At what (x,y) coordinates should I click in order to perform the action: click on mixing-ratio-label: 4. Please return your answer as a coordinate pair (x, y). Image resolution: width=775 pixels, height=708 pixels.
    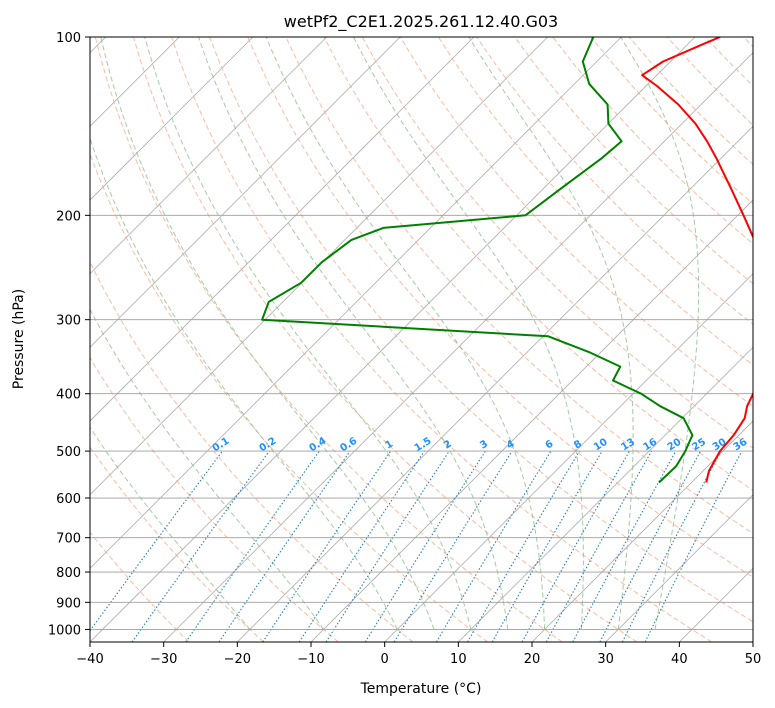
    Looking at the image, I should click on (511, 444).